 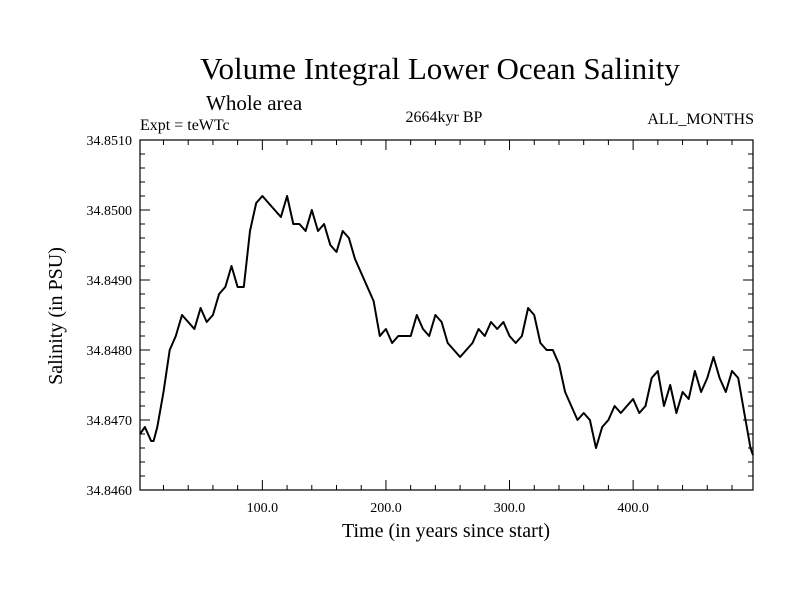 What do you see at coordinates (185, 125) in the screenshot?
I see `experiment-label: Expt = teWTc` at bounding box center [185, 125].